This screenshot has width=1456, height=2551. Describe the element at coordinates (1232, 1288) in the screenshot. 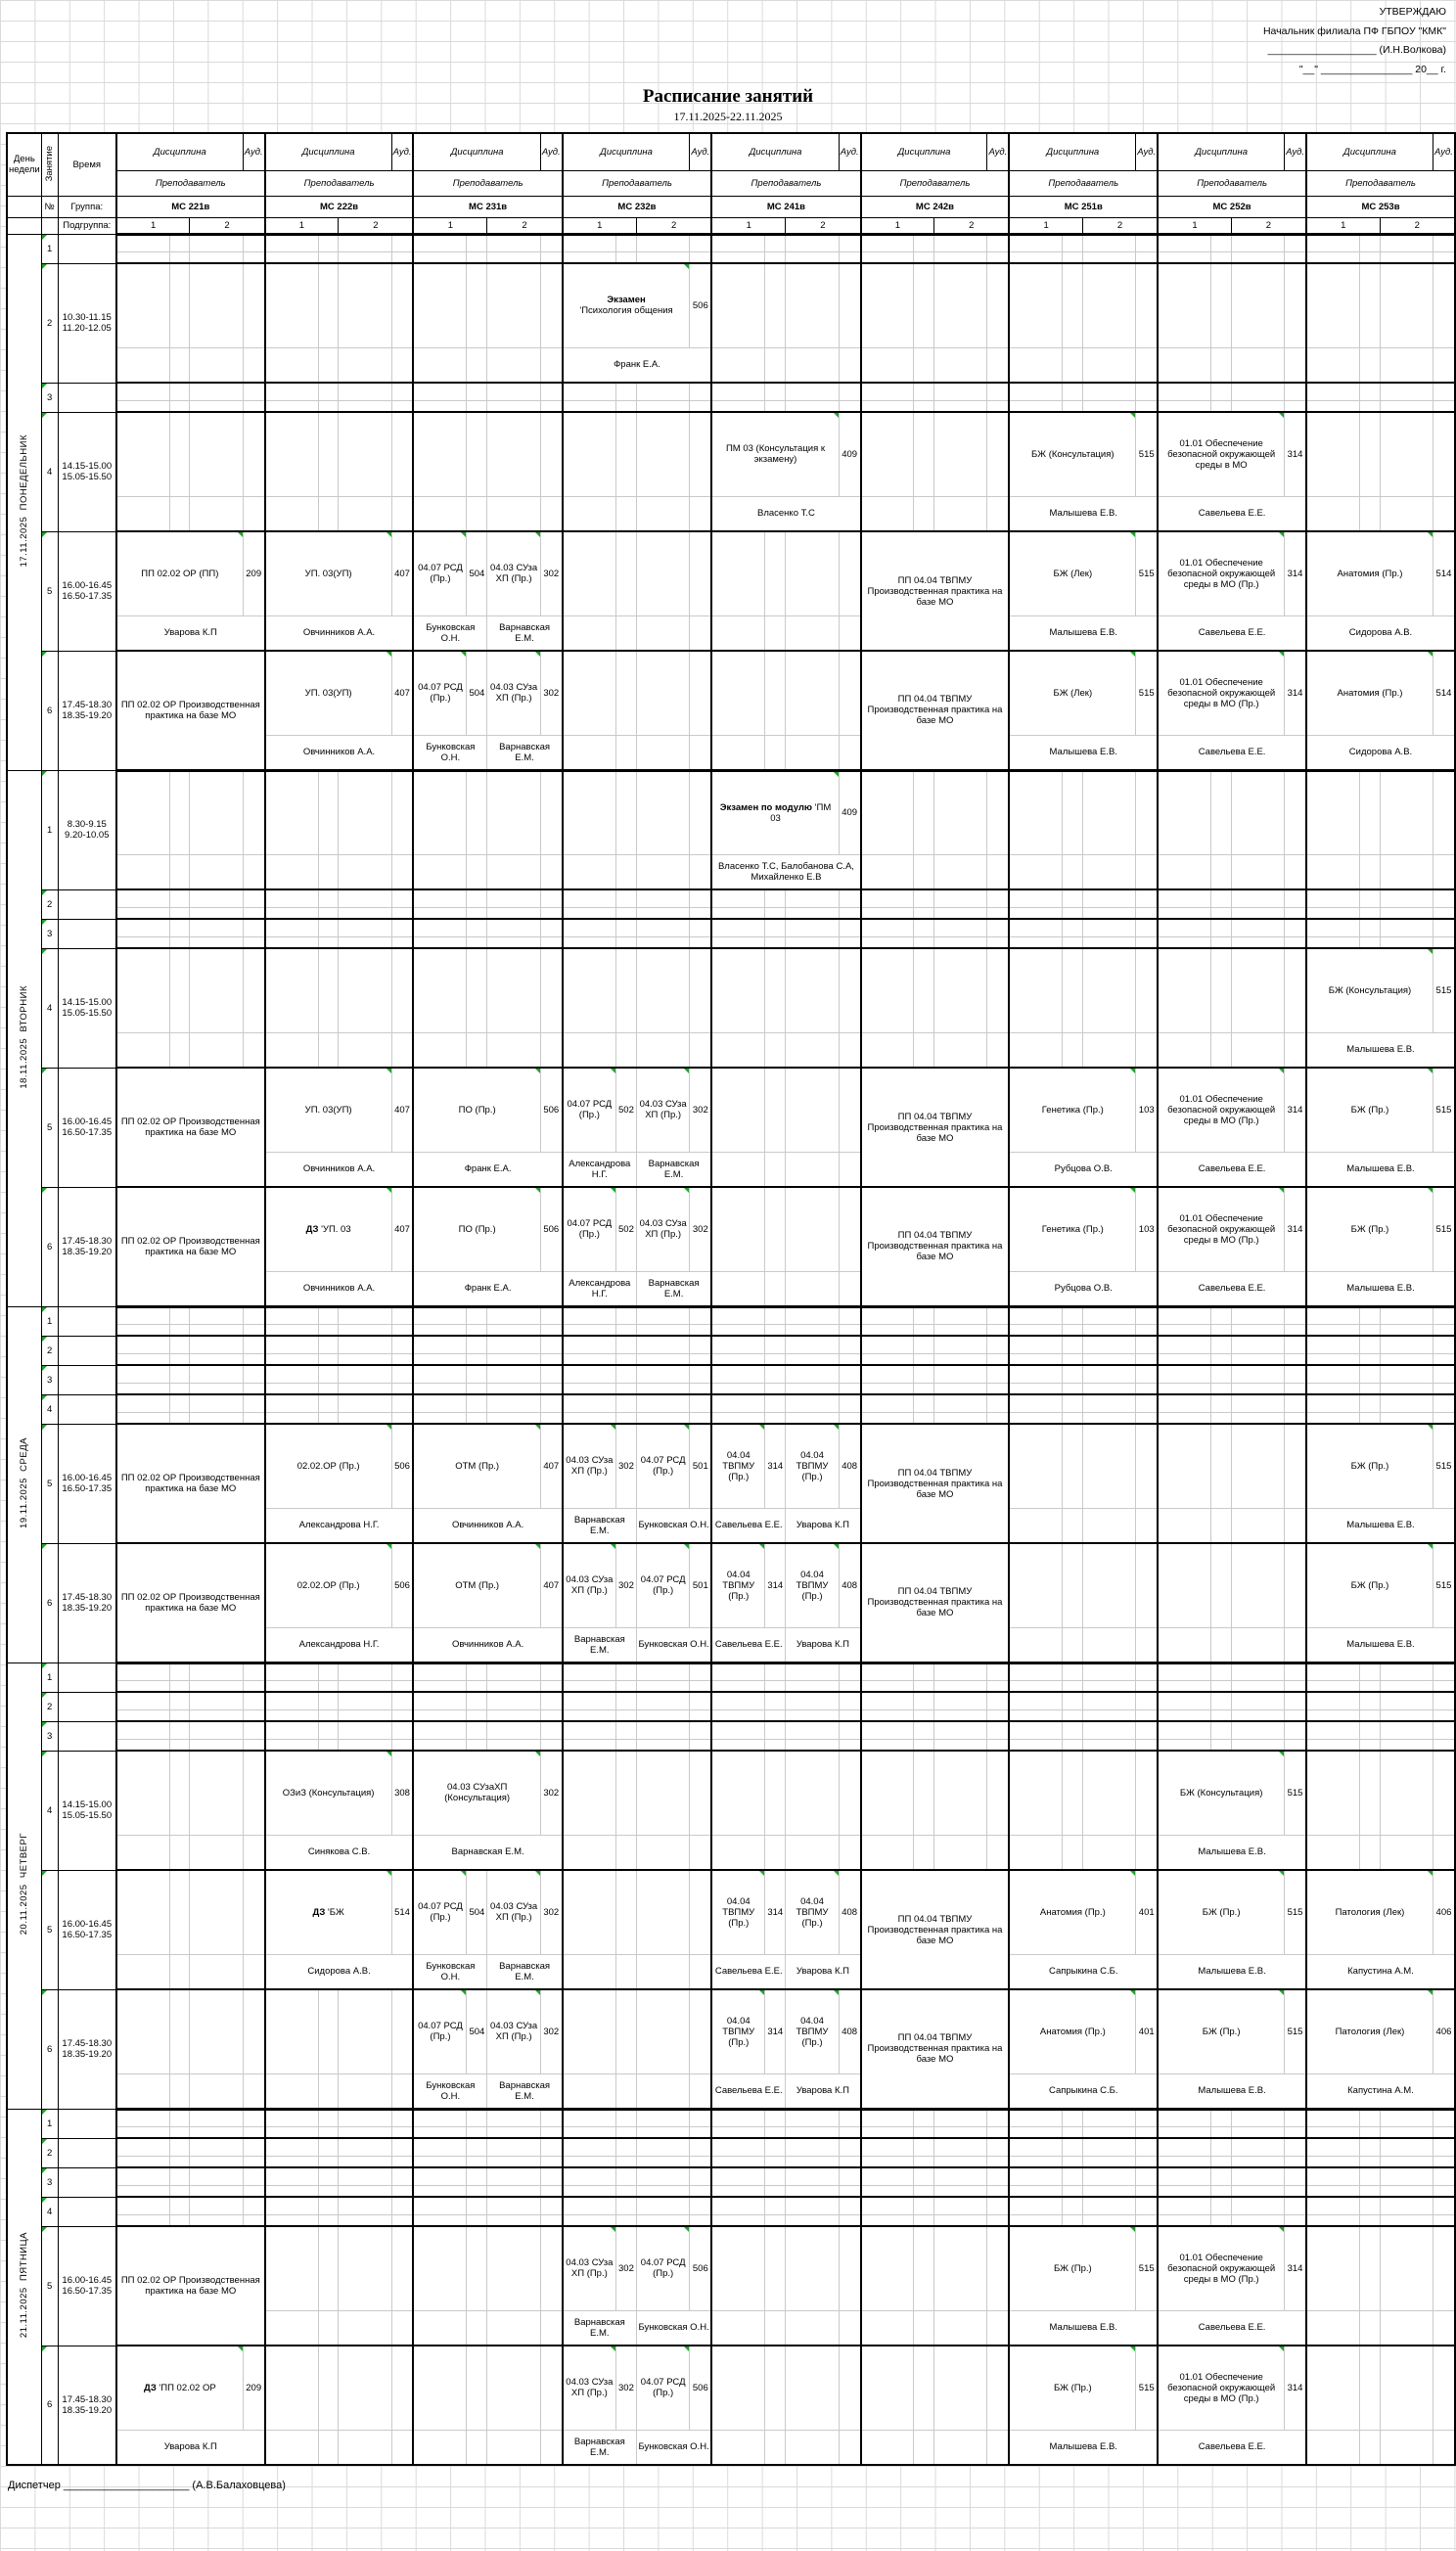

I see `teacher-cell: Савельева Е.Е.` at that location.